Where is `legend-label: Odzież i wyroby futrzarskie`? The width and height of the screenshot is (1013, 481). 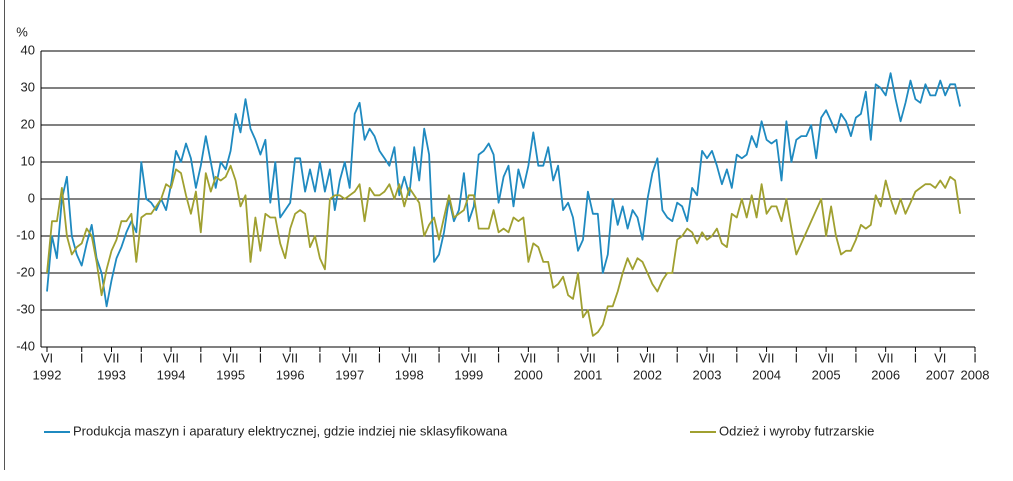 legend-label: Odzież i wyroby futrzarskie is located at coordinates (796, 430).